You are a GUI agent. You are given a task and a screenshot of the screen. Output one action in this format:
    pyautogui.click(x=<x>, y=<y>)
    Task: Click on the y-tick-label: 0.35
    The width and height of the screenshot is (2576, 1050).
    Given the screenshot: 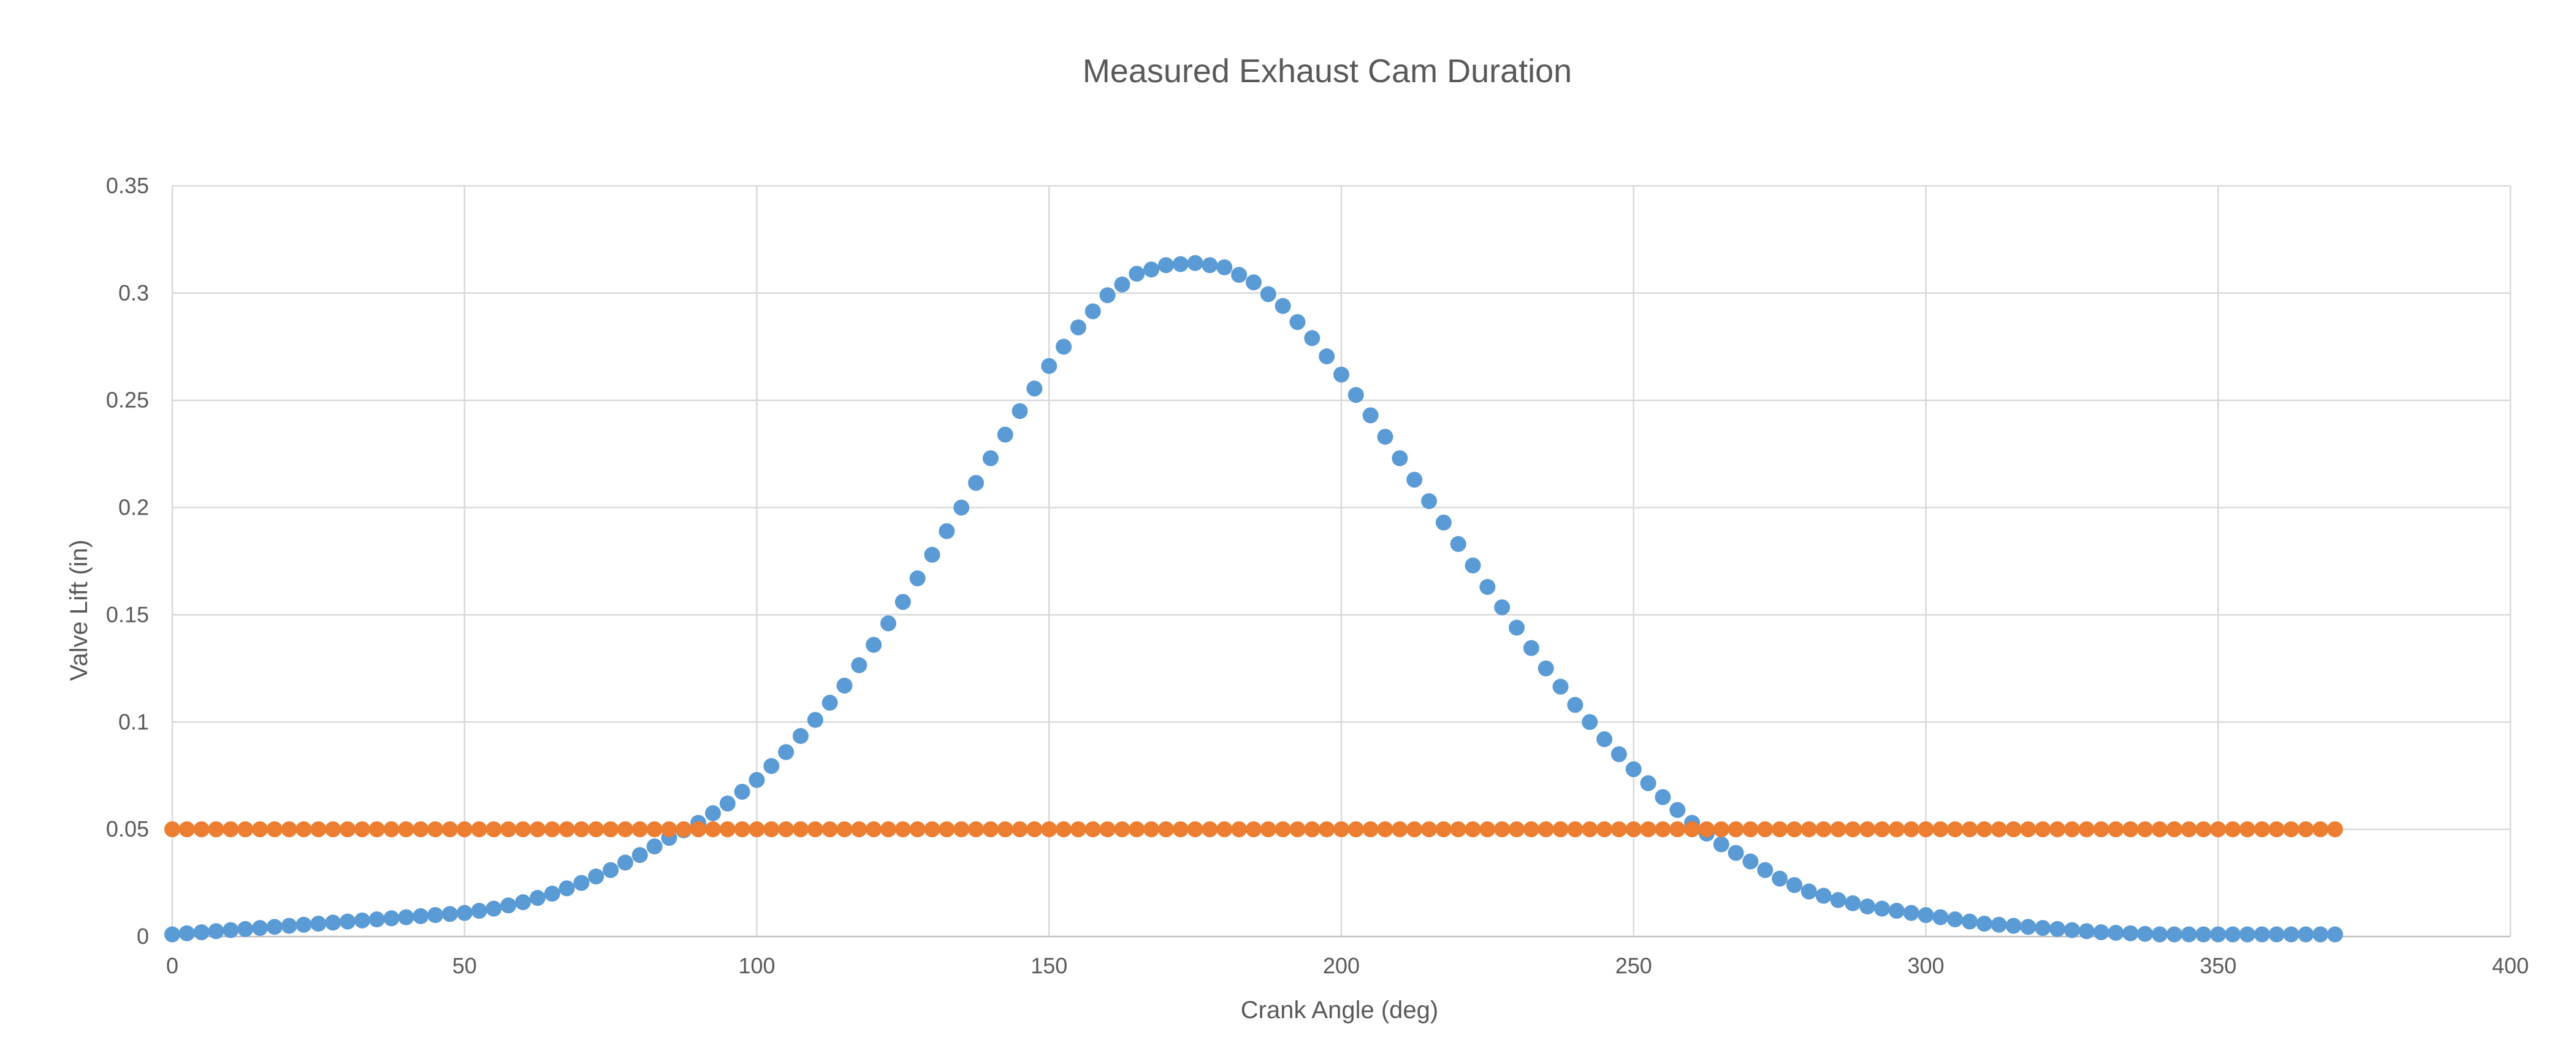 What is the action you would take?
    pyautogui.click(x=127, y=185)
    